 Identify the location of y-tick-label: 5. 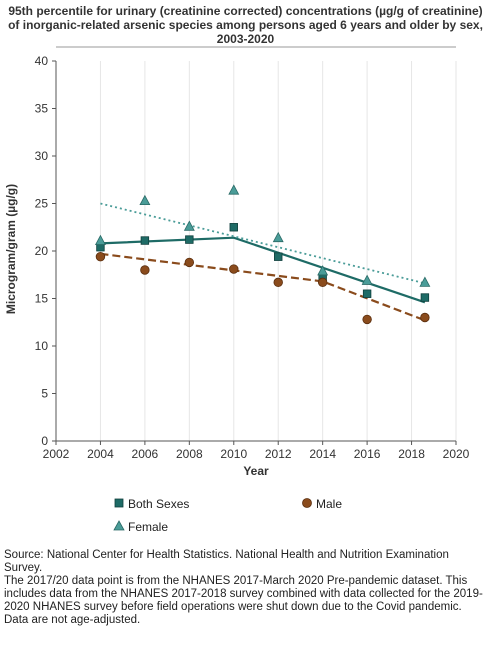
(44, 394).